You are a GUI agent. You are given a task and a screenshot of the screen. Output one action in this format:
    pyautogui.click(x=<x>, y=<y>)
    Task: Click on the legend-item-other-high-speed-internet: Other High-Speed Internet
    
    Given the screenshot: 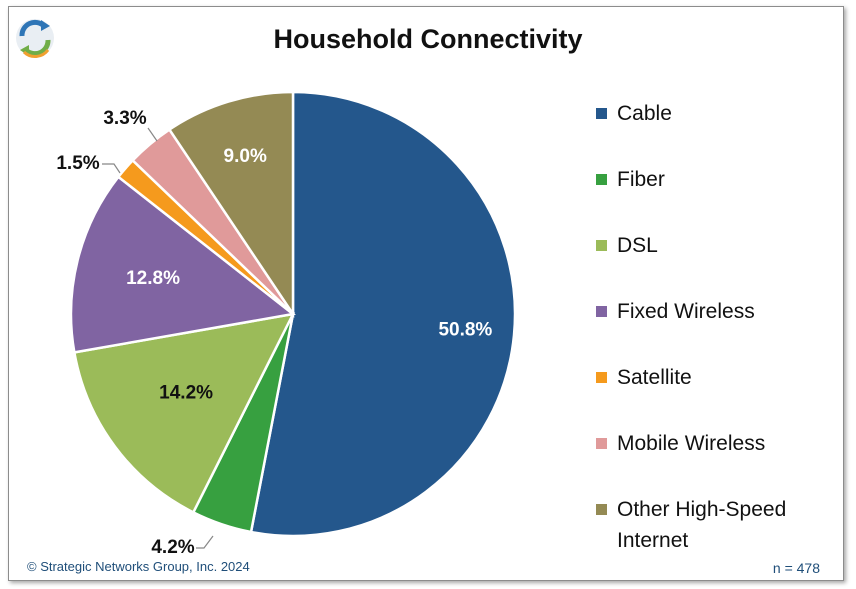 What is the action you would take?
    pyautogui.click(x=706, y=525)
    